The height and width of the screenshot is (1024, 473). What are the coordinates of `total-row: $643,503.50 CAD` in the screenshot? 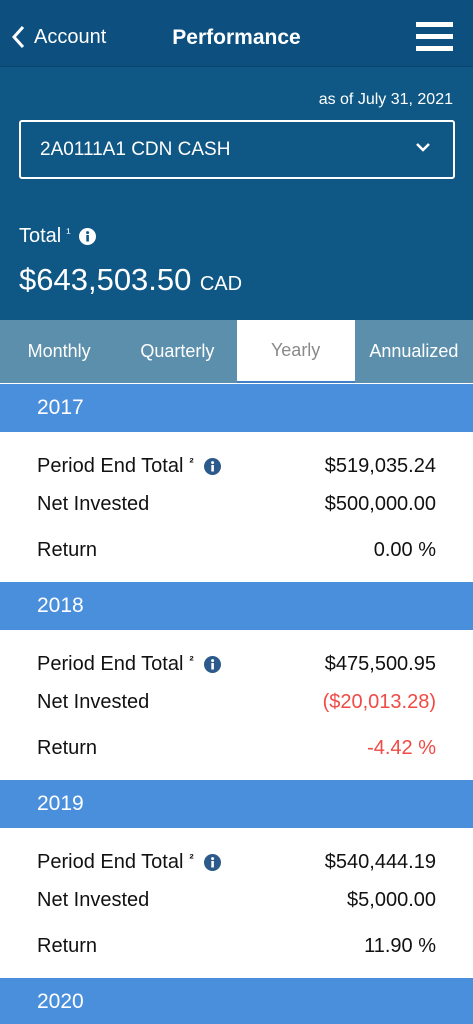 It's located at (130, 280).